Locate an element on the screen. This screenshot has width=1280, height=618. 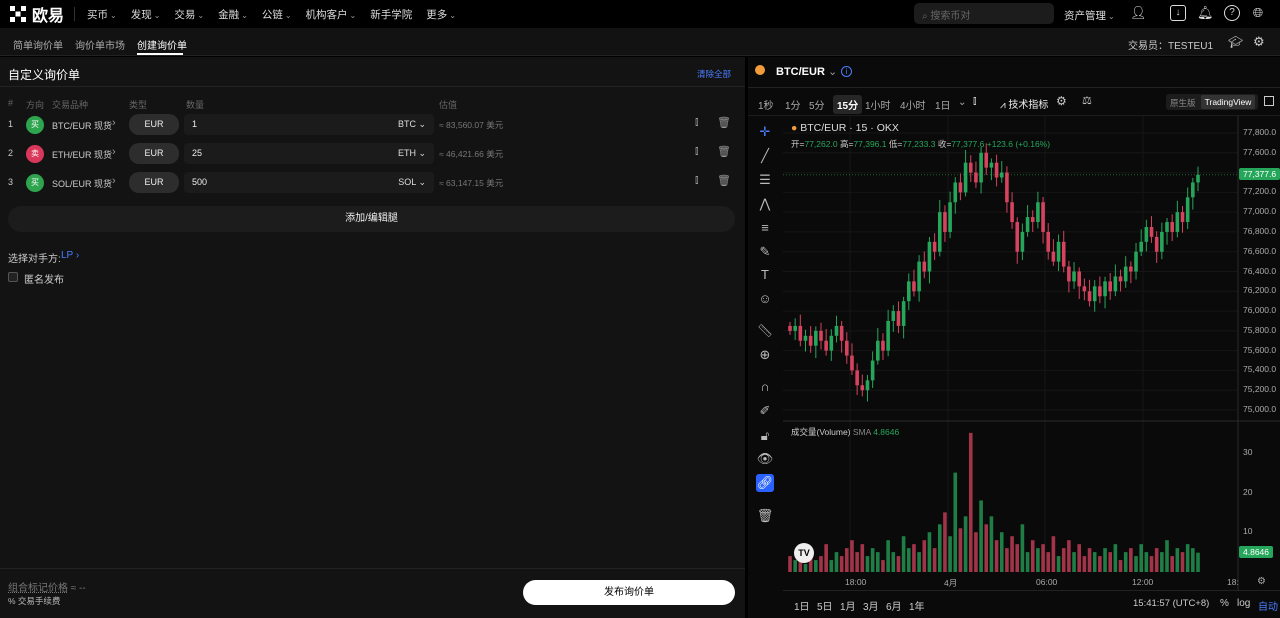
gear-icon: ⚙ is located at coordinates (1259, 41).